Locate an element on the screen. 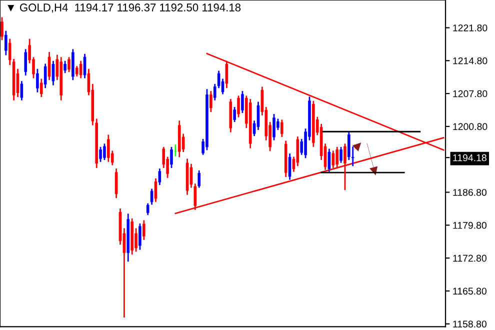  y-tick-label: 1207.80 is located at coordinates (470, 94).